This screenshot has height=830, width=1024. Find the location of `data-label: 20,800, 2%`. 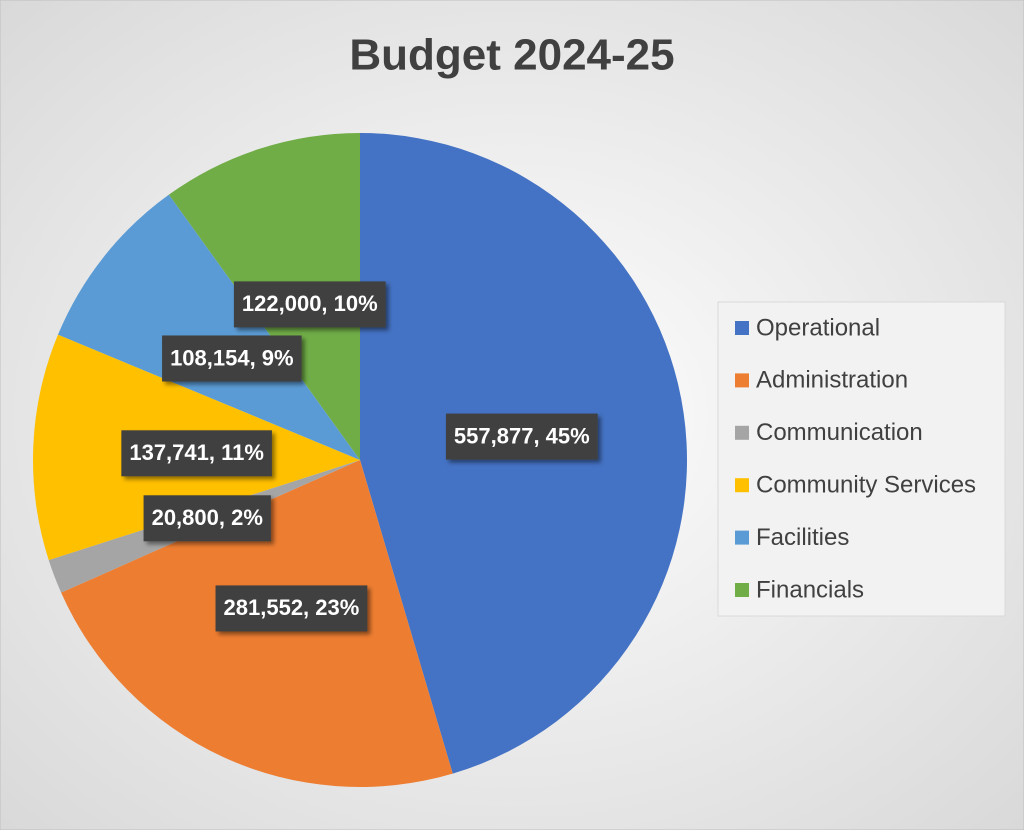

data-label: 20,800, 2% is located at coordinates (207, 517).